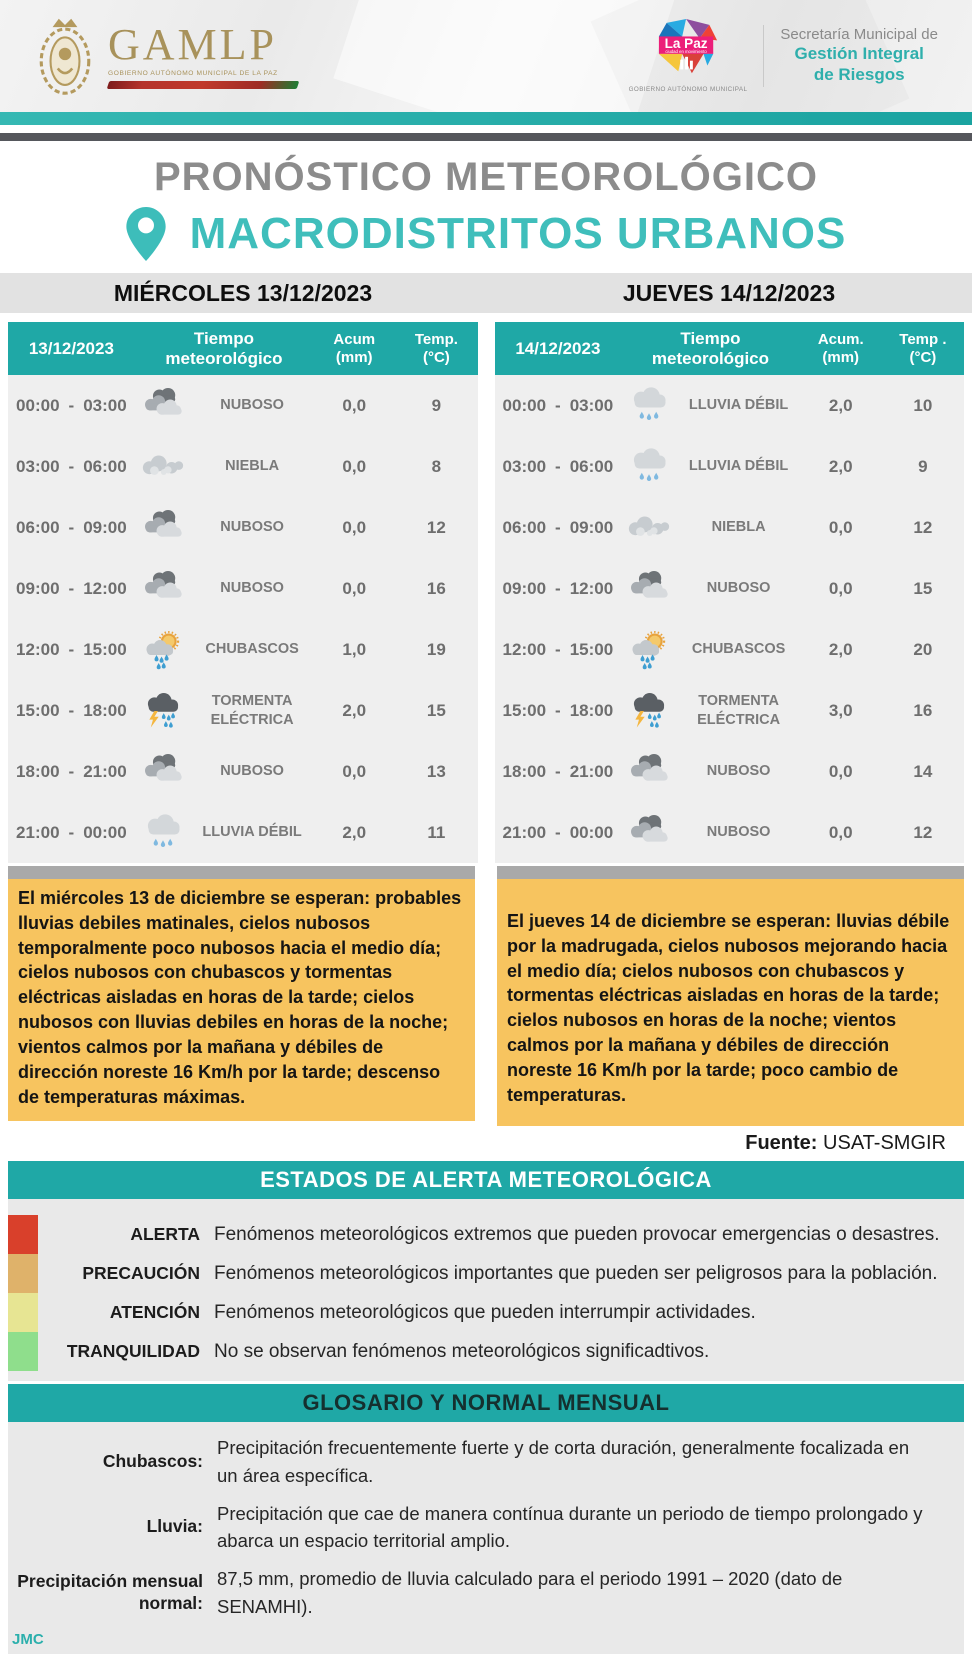 The image size is (972, 1654). Describe the element at coordinates (486, 1403) in the screenshot. I see `glossary-header: GLOSARIO Y NORMAL MENSUAL` at that location.